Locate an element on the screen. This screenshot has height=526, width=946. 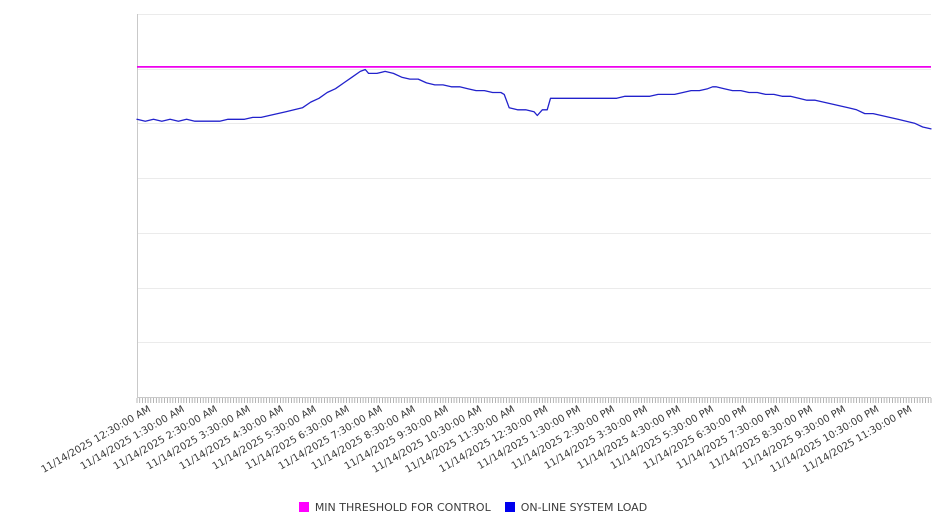
threshold-legend-swatch-icon is located at coordinates (303, 507).